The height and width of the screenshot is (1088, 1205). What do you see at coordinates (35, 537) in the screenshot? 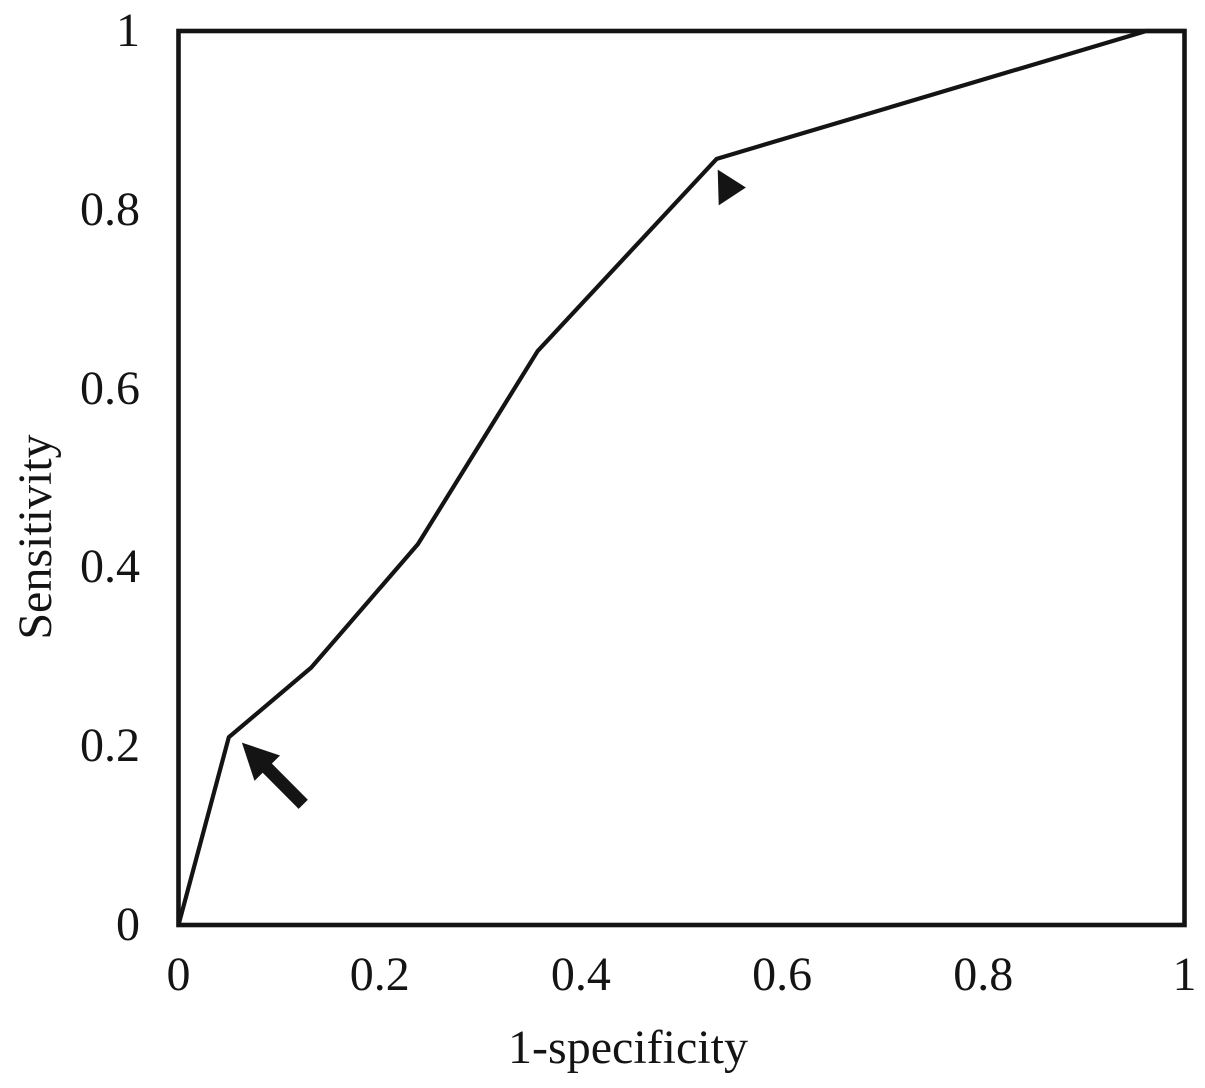
I see `y-axis-title: Sensitivity` at bounding box center [35, 537].